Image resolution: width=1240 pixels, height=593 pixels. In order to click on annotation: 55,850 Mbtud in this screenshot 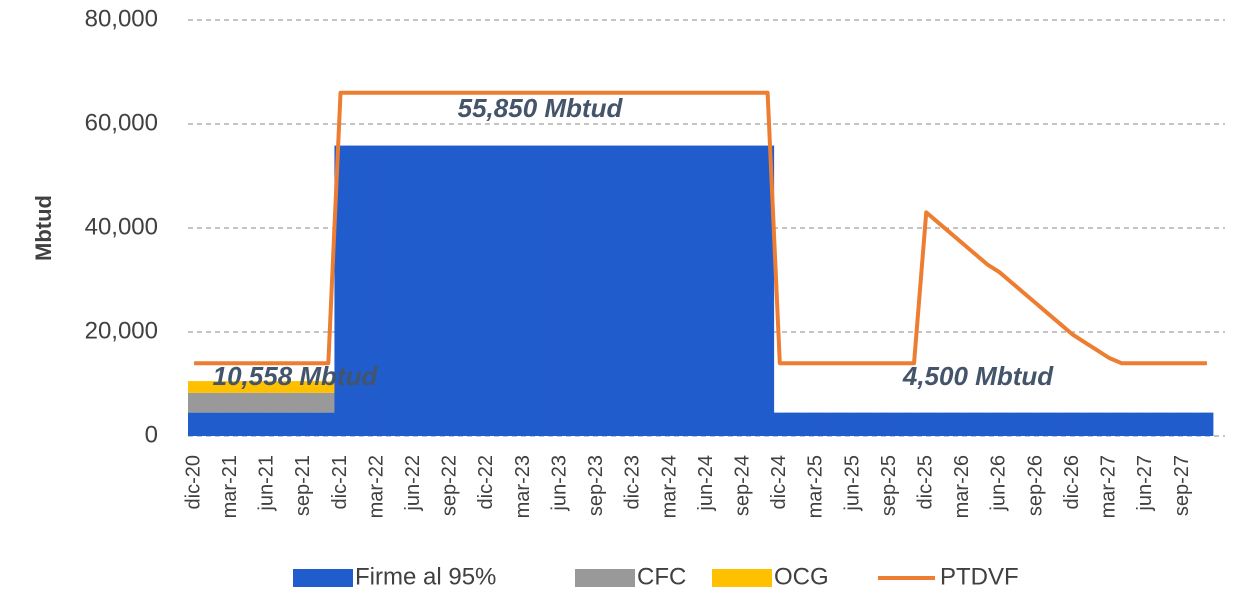, I will do `click(541, 108)`.